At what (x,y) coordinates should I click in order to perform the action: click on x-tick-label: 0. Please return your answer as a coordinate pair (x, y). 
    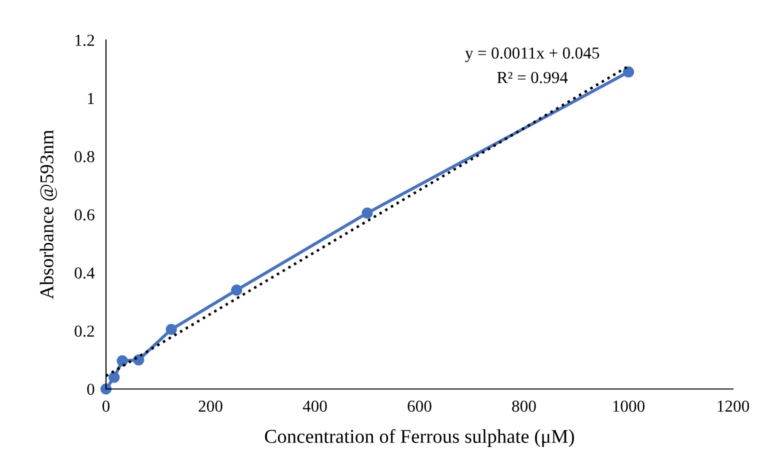
    Looking at the image, I should click on (106, 406).